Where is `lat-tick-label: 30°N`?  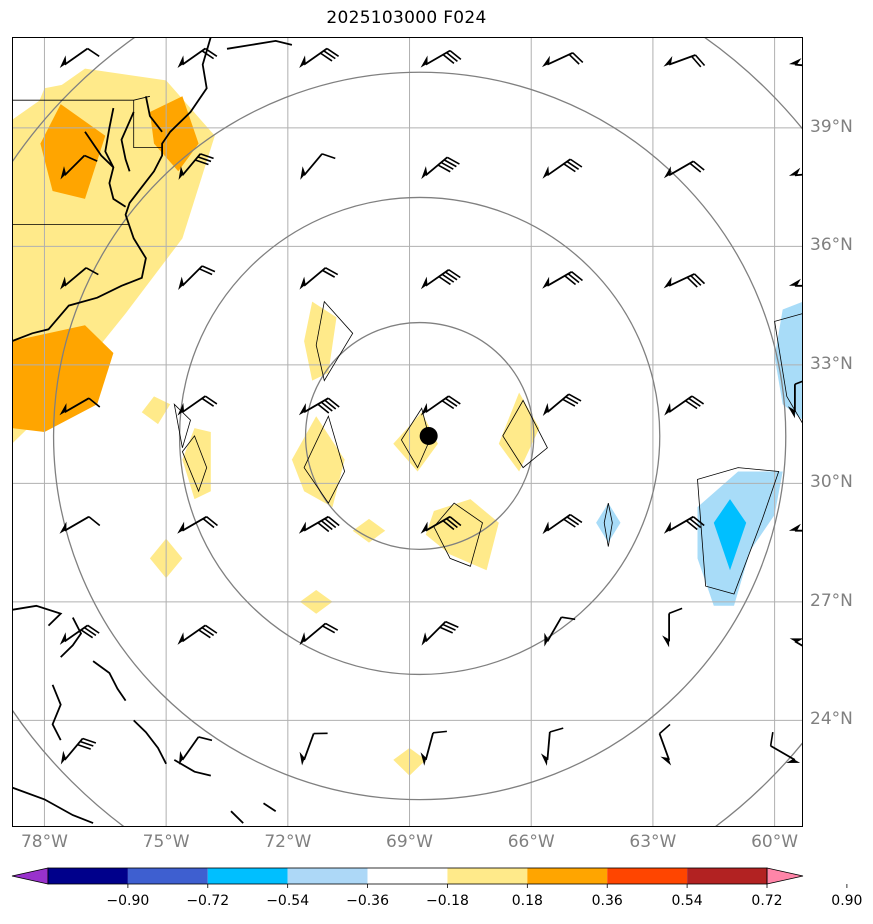
lat-tick-label: 30°N is located at coordinates (831, 482).